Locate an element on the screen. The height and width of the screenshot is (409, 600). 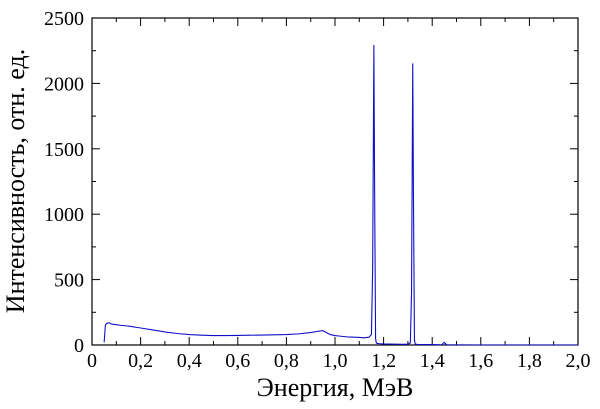
x-tick-label: 0,4 is located at coordinates (189, 361).